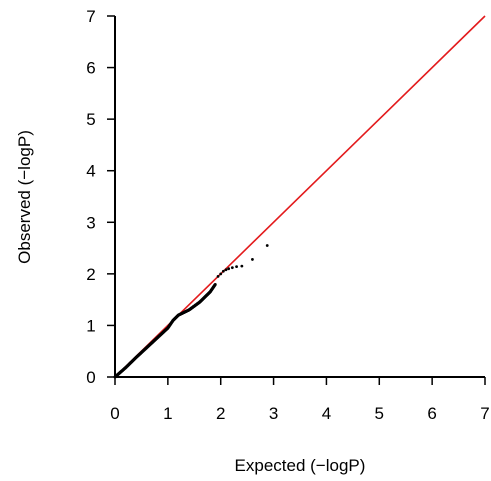  Describe the element at coordinates (114, 413) in the screenshot. I see `x-tick-label: 0` at that location.